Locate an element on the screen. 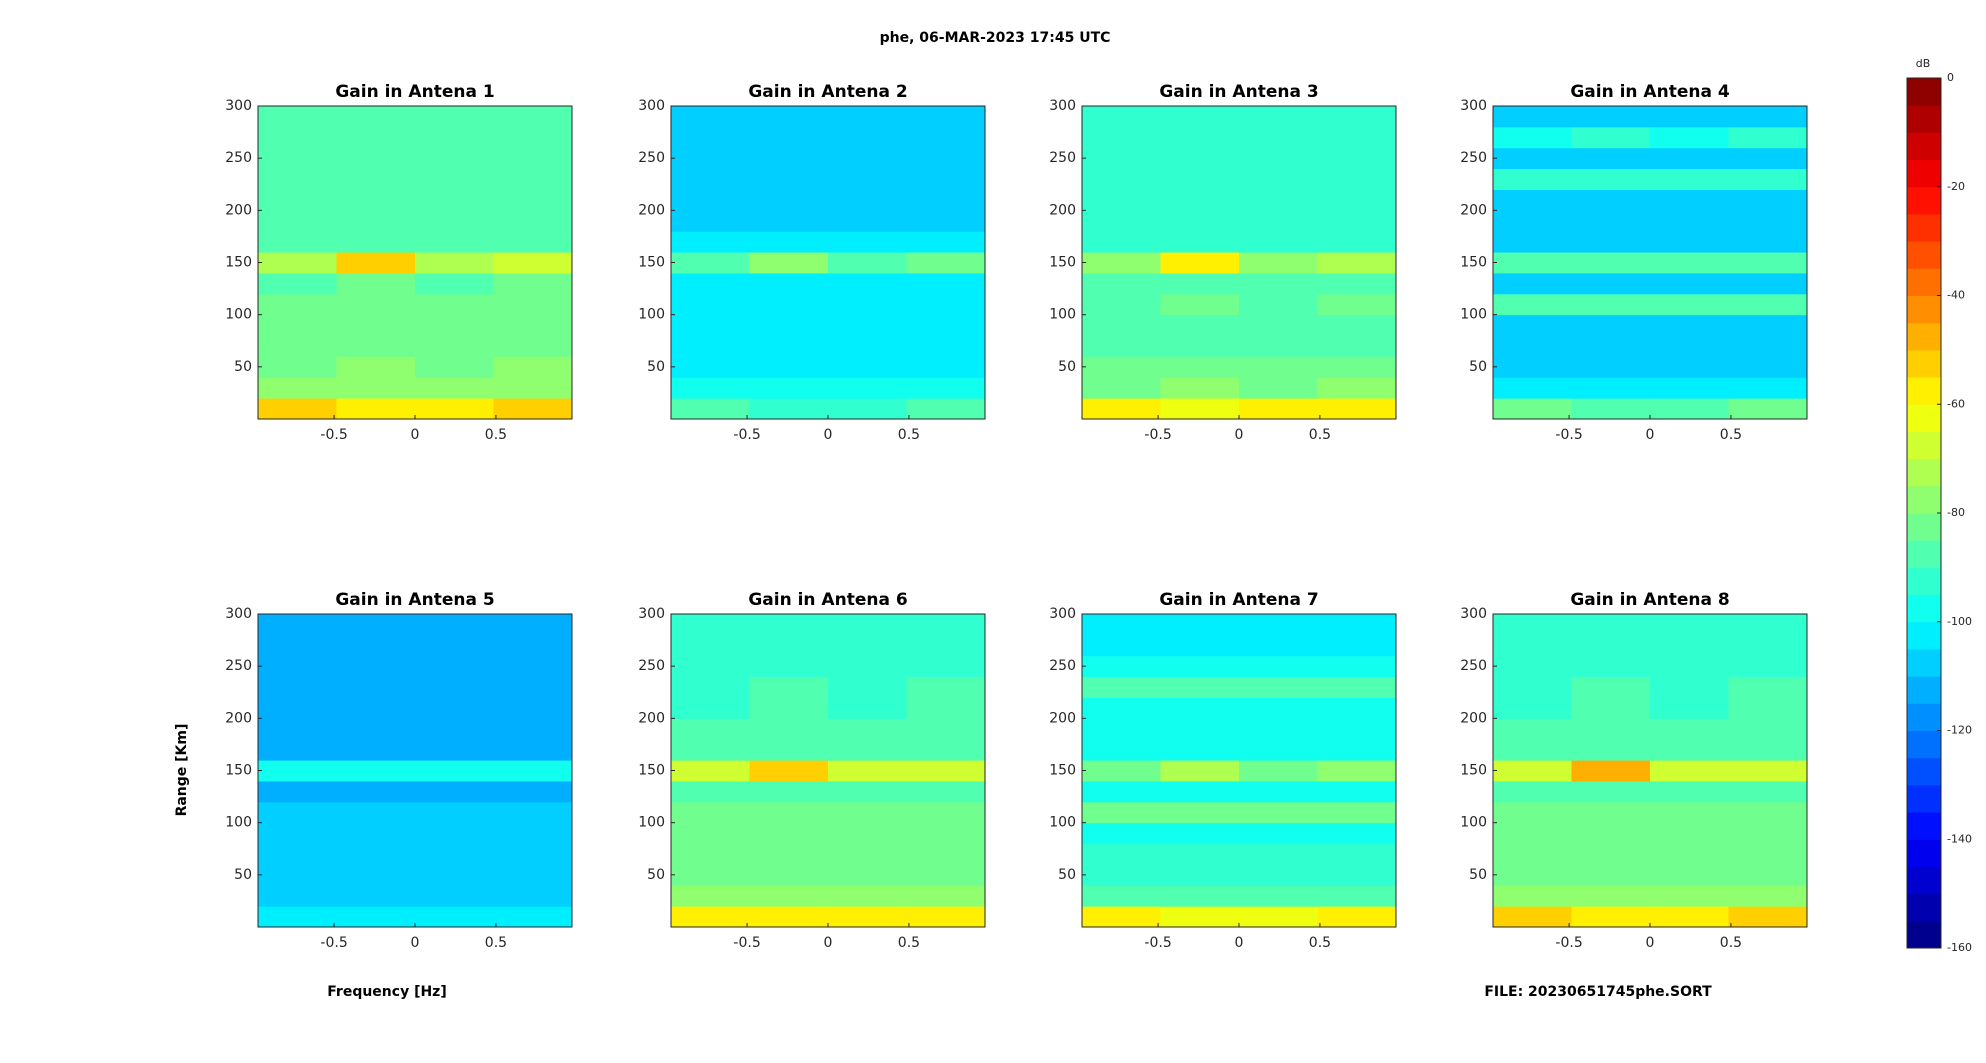 Image resolution: width=1986 pixels, height=1063 pixels. y-tick-label: 300 is located at coordinates (1473, 106).